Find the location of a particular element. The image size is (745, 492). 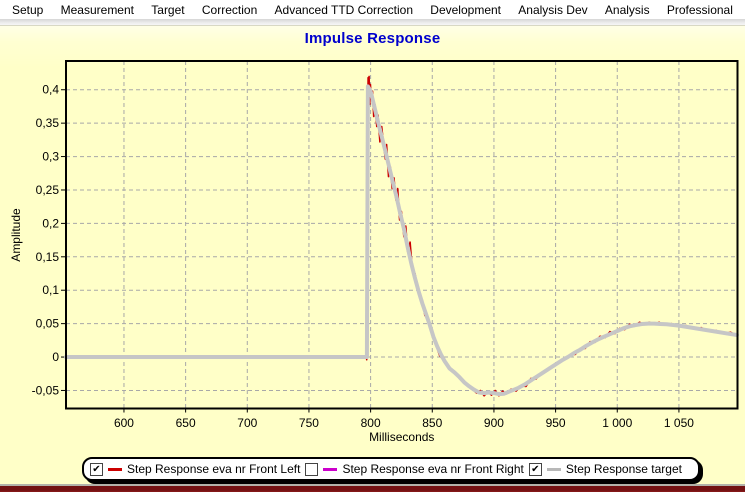

x-tick-label: 1 050 is located at coordinates (679, 423).